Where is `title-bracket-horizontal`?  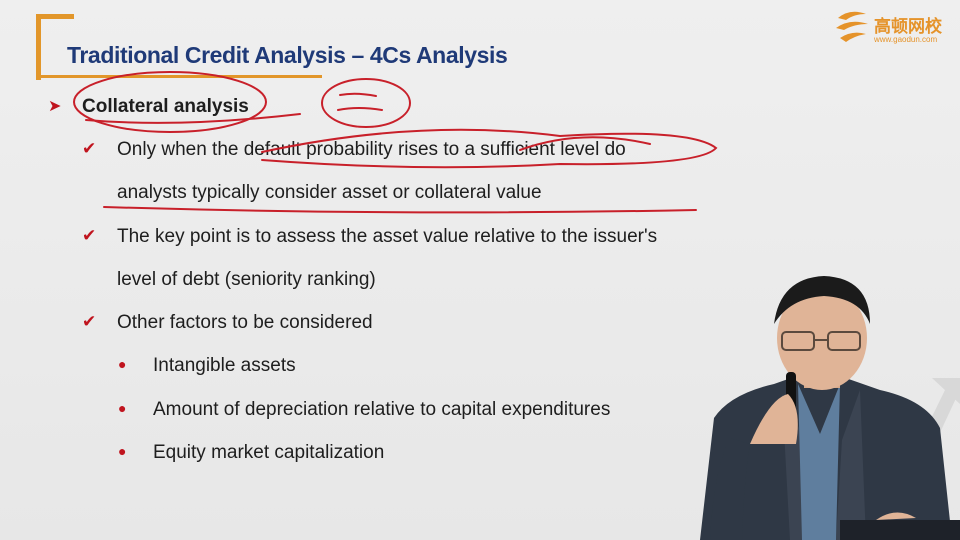 title-bracket-horizontal is located at coordinates (55, 16).